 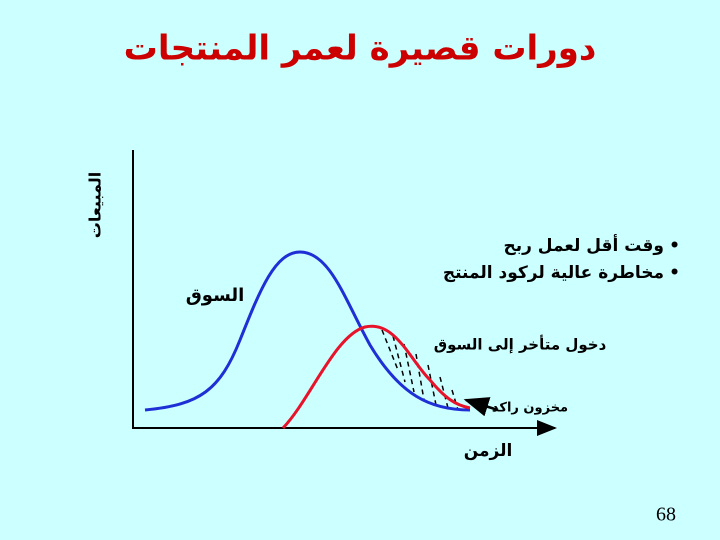 I want to click on y-axis-label: المبيعات, so click(x=95, y=205).